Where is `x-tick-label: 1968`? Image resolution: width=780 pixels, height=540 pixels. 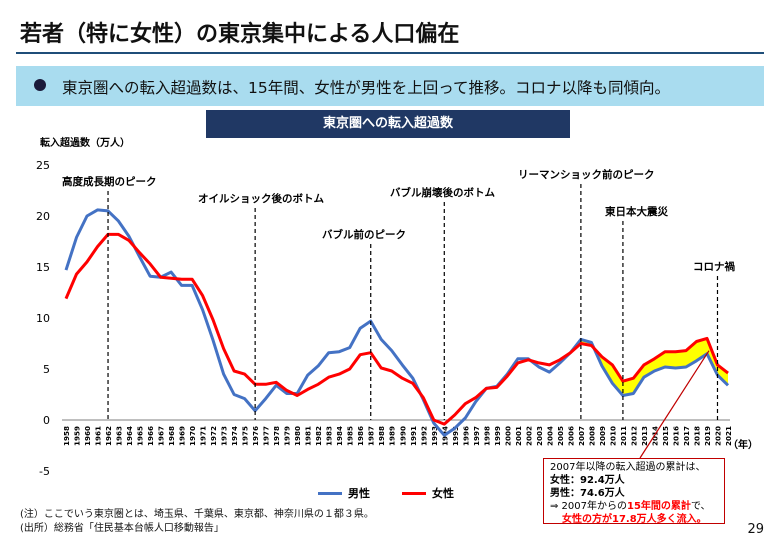
x-tick-label: 1968 is located at coordinates (171, 436).